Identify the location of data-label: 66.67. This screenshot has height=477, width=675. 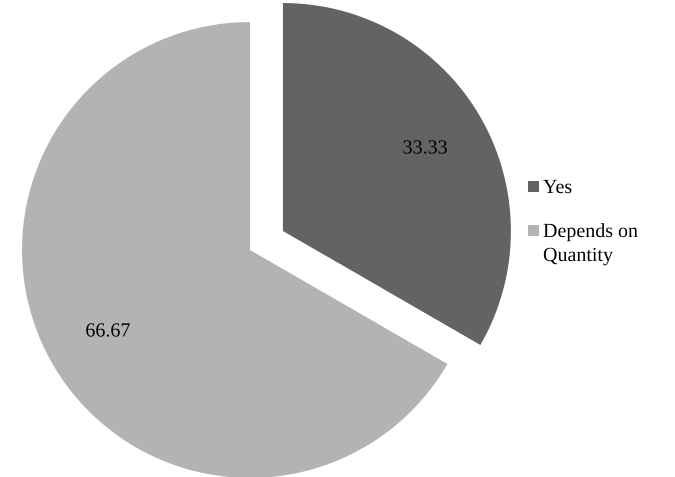
(107, 331).